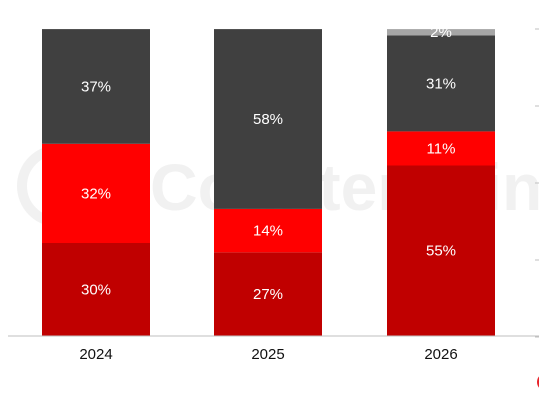 The width and height of the screenshot is (539, 404). What do you see at coordinates (440, 354) in the screenshot?
I see `category-label-2026: 2026` at bounding box center [440, 354].